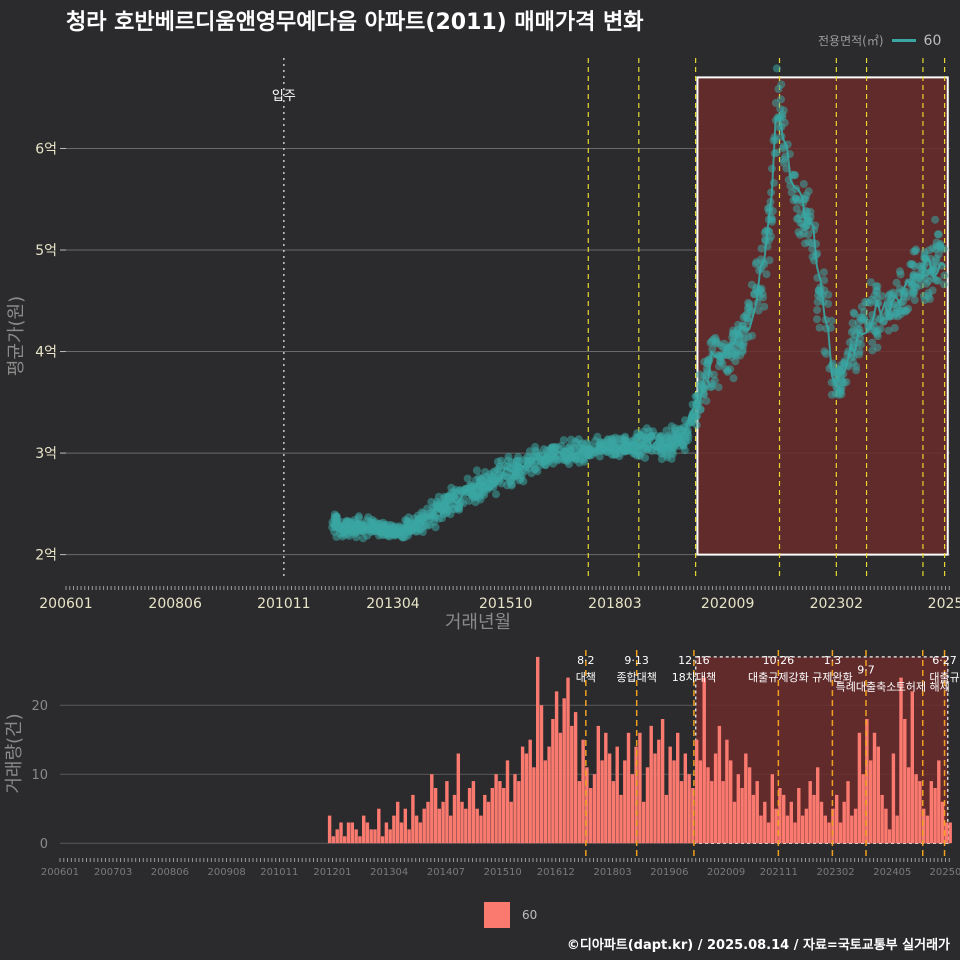 This screenshot has width=960, height=960. I want to click on policy-name: 규제완화, so click(832, 677).